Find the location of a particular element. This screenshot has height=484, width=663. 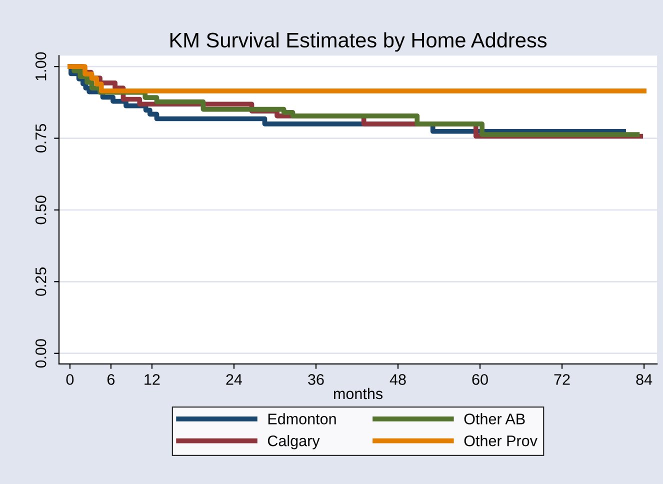

chart-title: KM Survival Estimates by Home Address is located at coordinates (358, 42).